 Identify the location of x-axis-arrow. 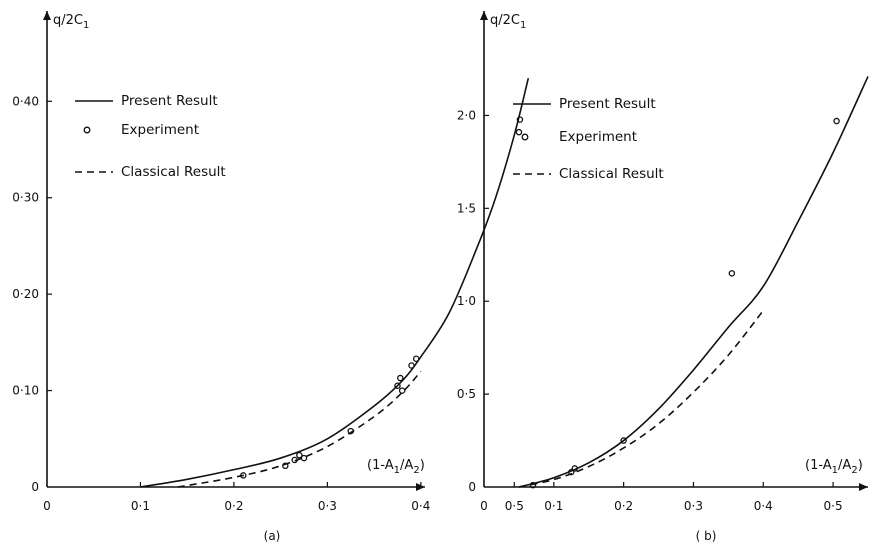
(863, 487).